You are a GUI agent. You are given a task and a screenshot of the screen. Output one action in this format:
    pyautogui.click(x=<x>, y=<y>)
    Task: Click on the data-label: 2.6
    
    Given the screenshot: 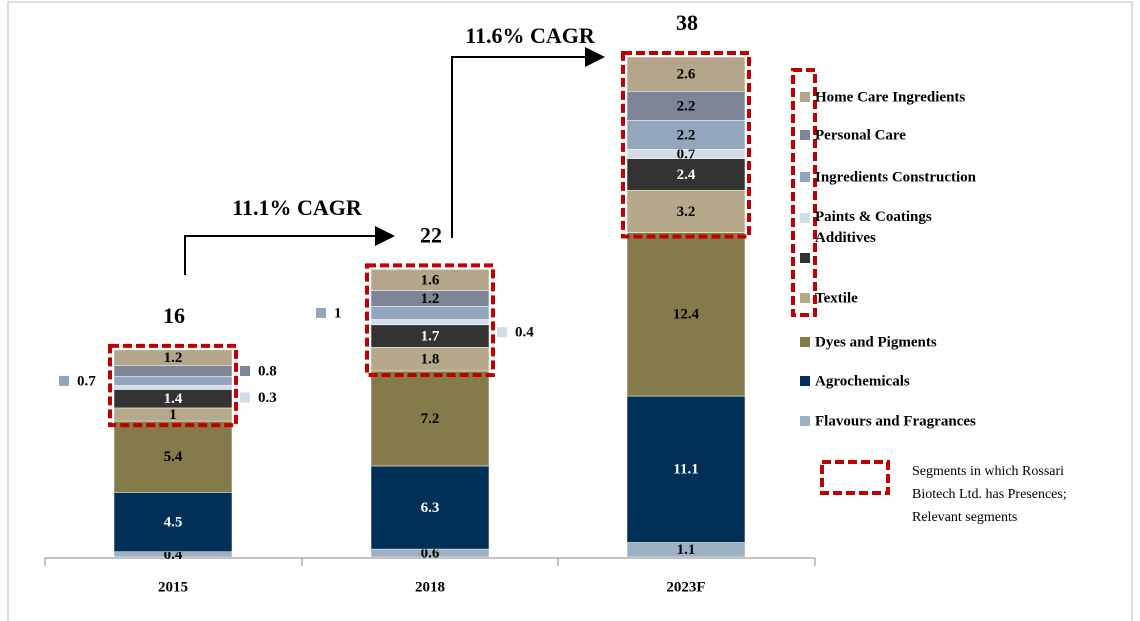 What is the action you would take?
    pyautogui.click(x=686, y=75)
    